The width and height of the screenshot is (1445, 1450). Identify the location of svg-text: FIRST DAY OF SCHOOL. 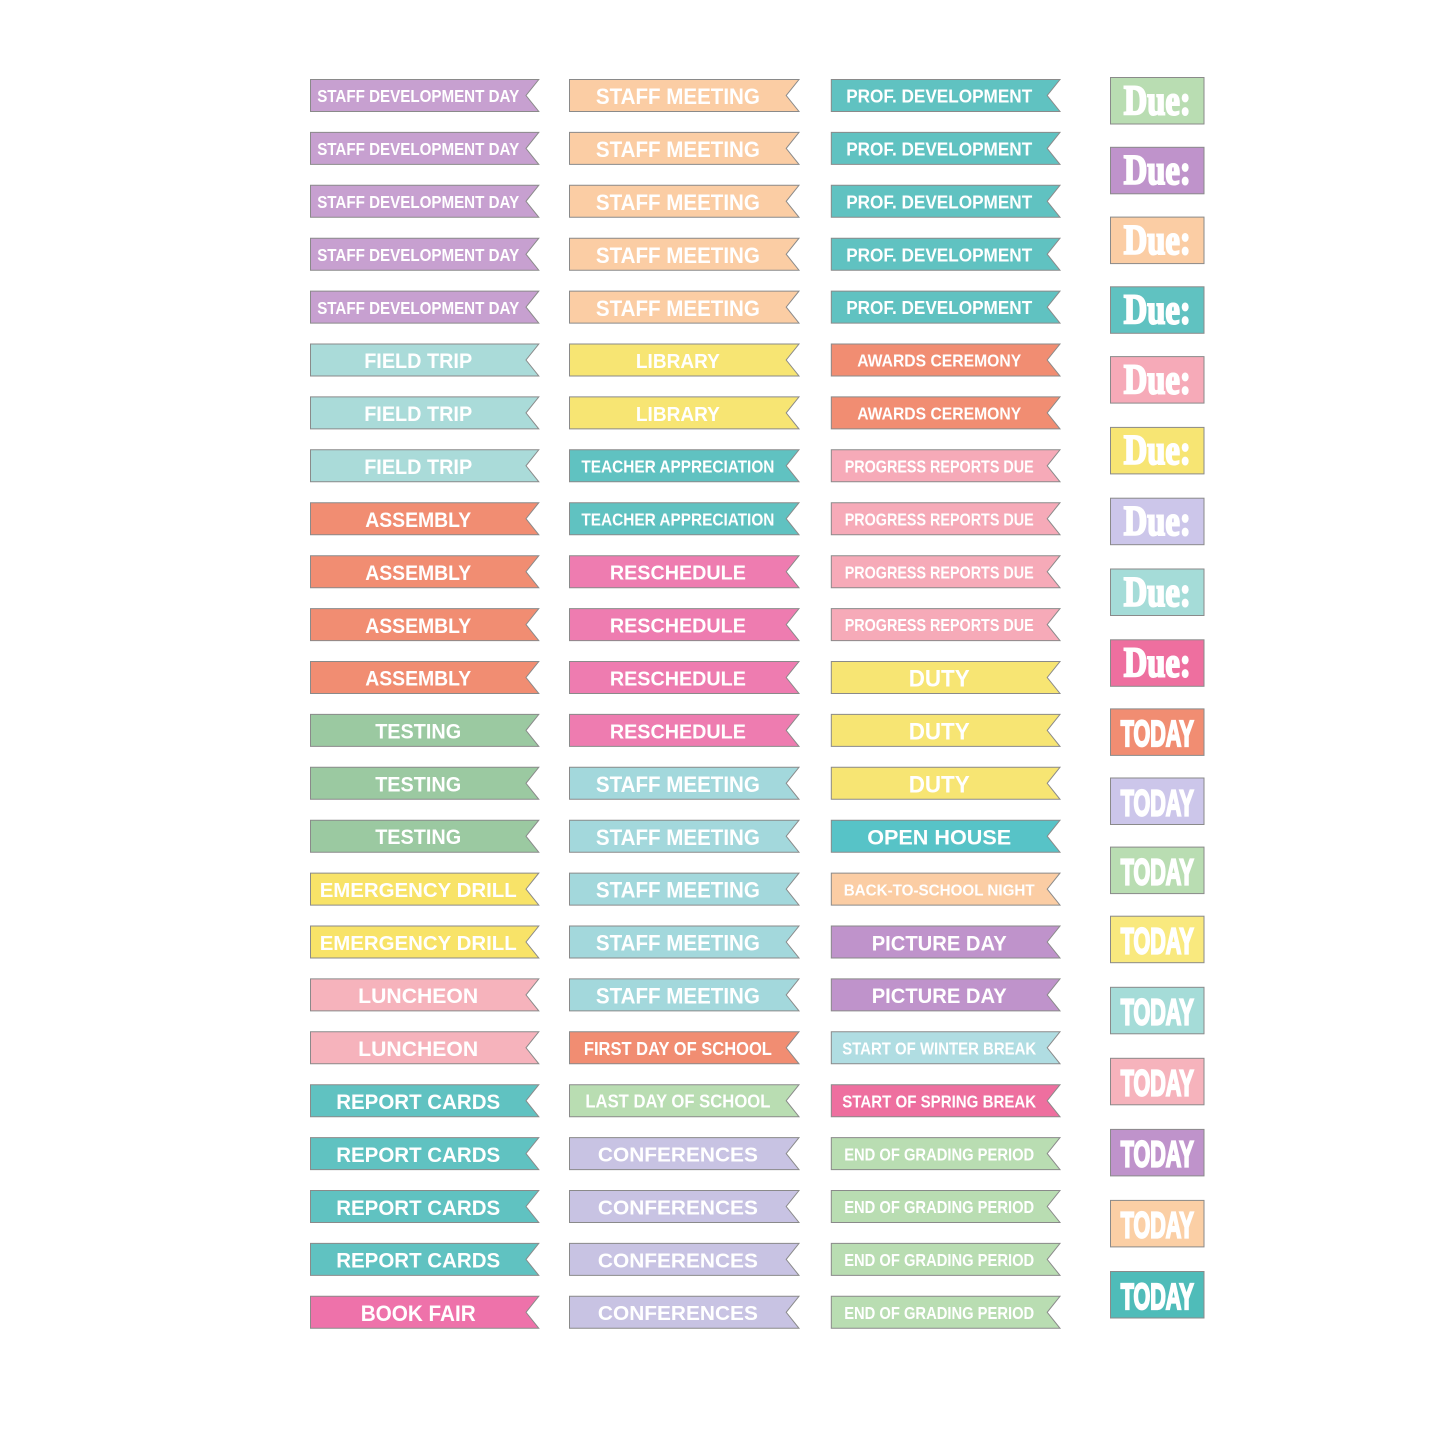
(678, 1049).